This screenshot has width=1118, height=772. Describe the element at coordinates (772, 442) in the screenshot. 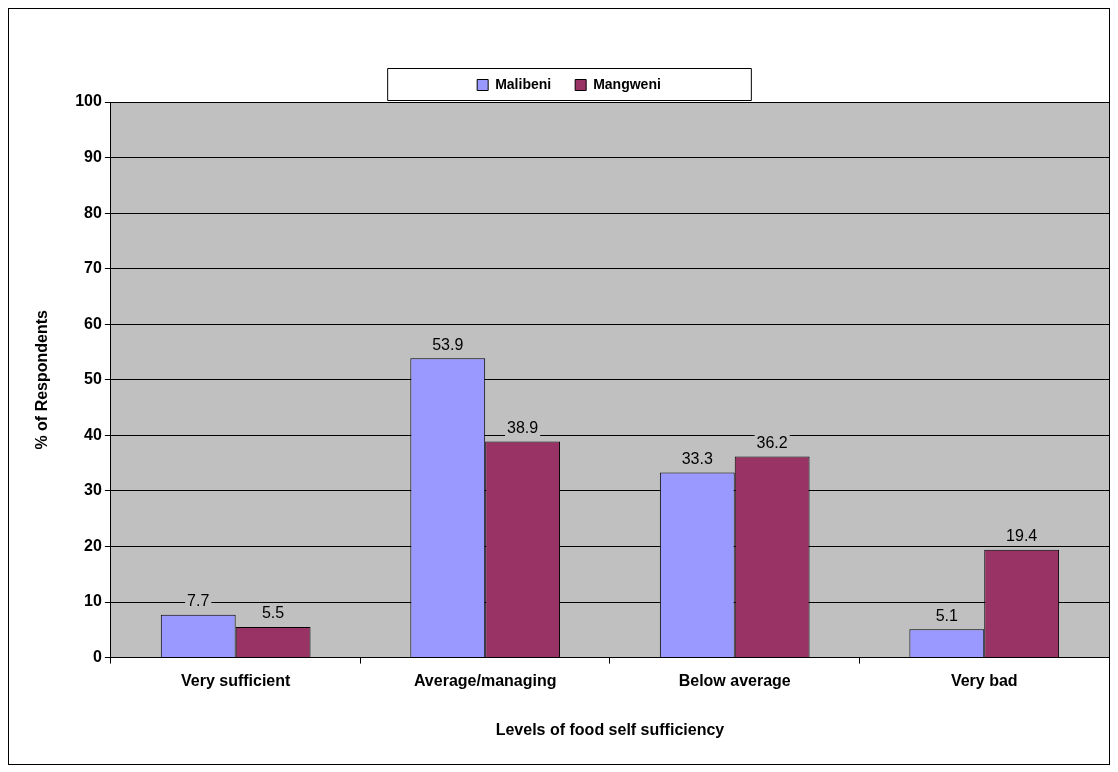

I see `data-label: 36.2` at that location.